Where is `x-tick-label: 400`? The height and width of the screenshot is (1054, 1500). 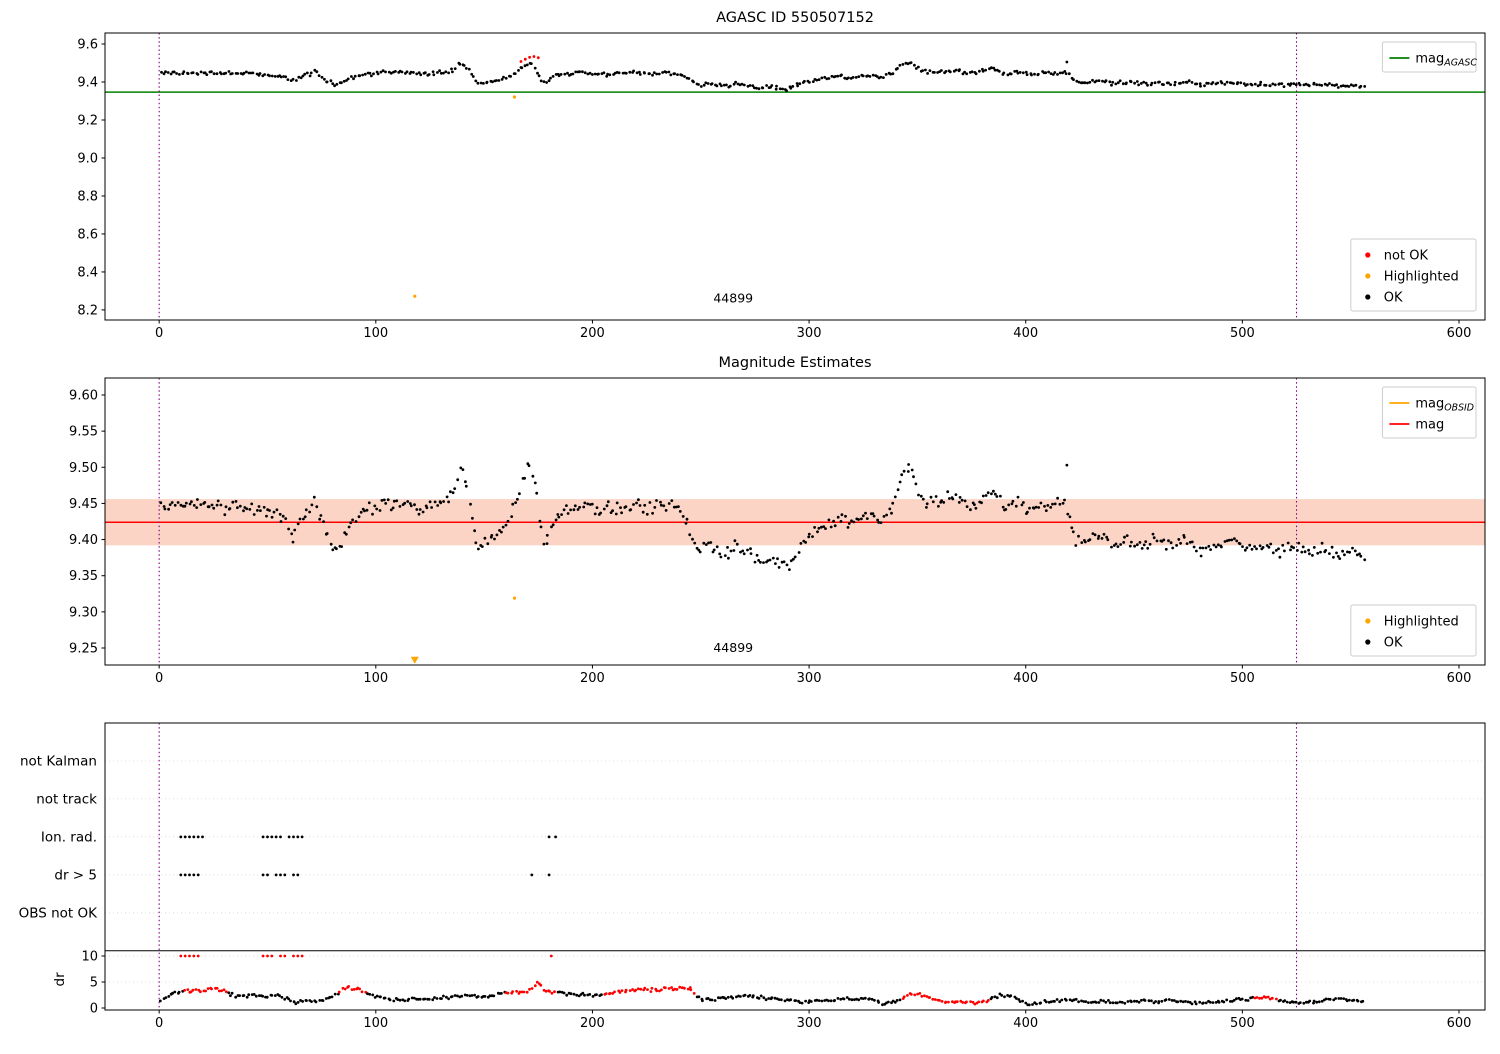
x-tick-label: 400 is located at coordinates (1025, 1023).